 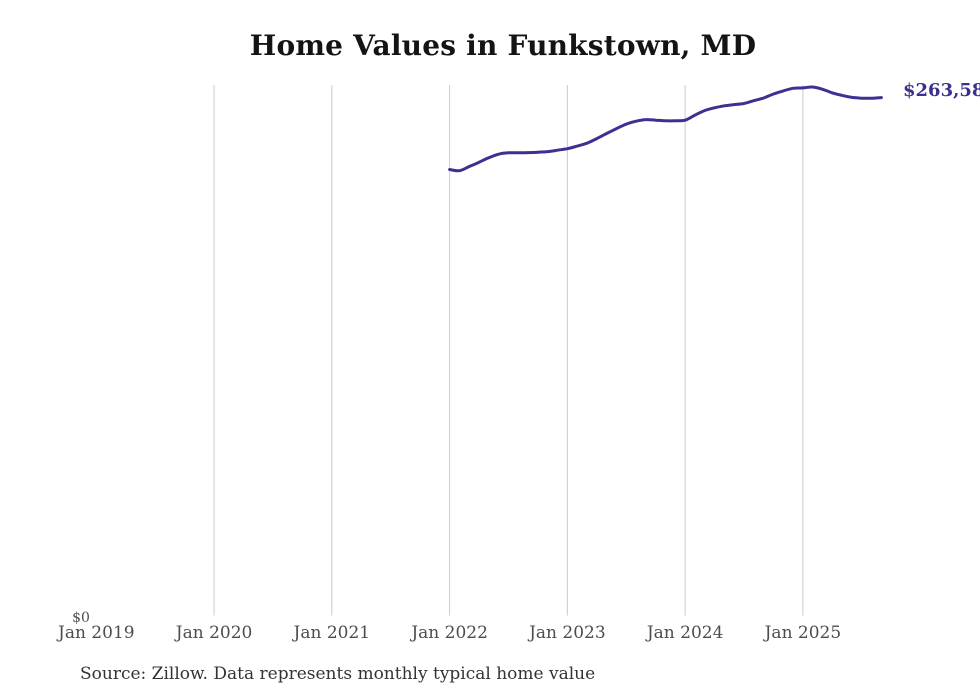 What do you see at coordinates (503, 45) in the screenshot?
I see `chart-title: Home Values in Funkstown, MD` at bounding box center [503, 45].